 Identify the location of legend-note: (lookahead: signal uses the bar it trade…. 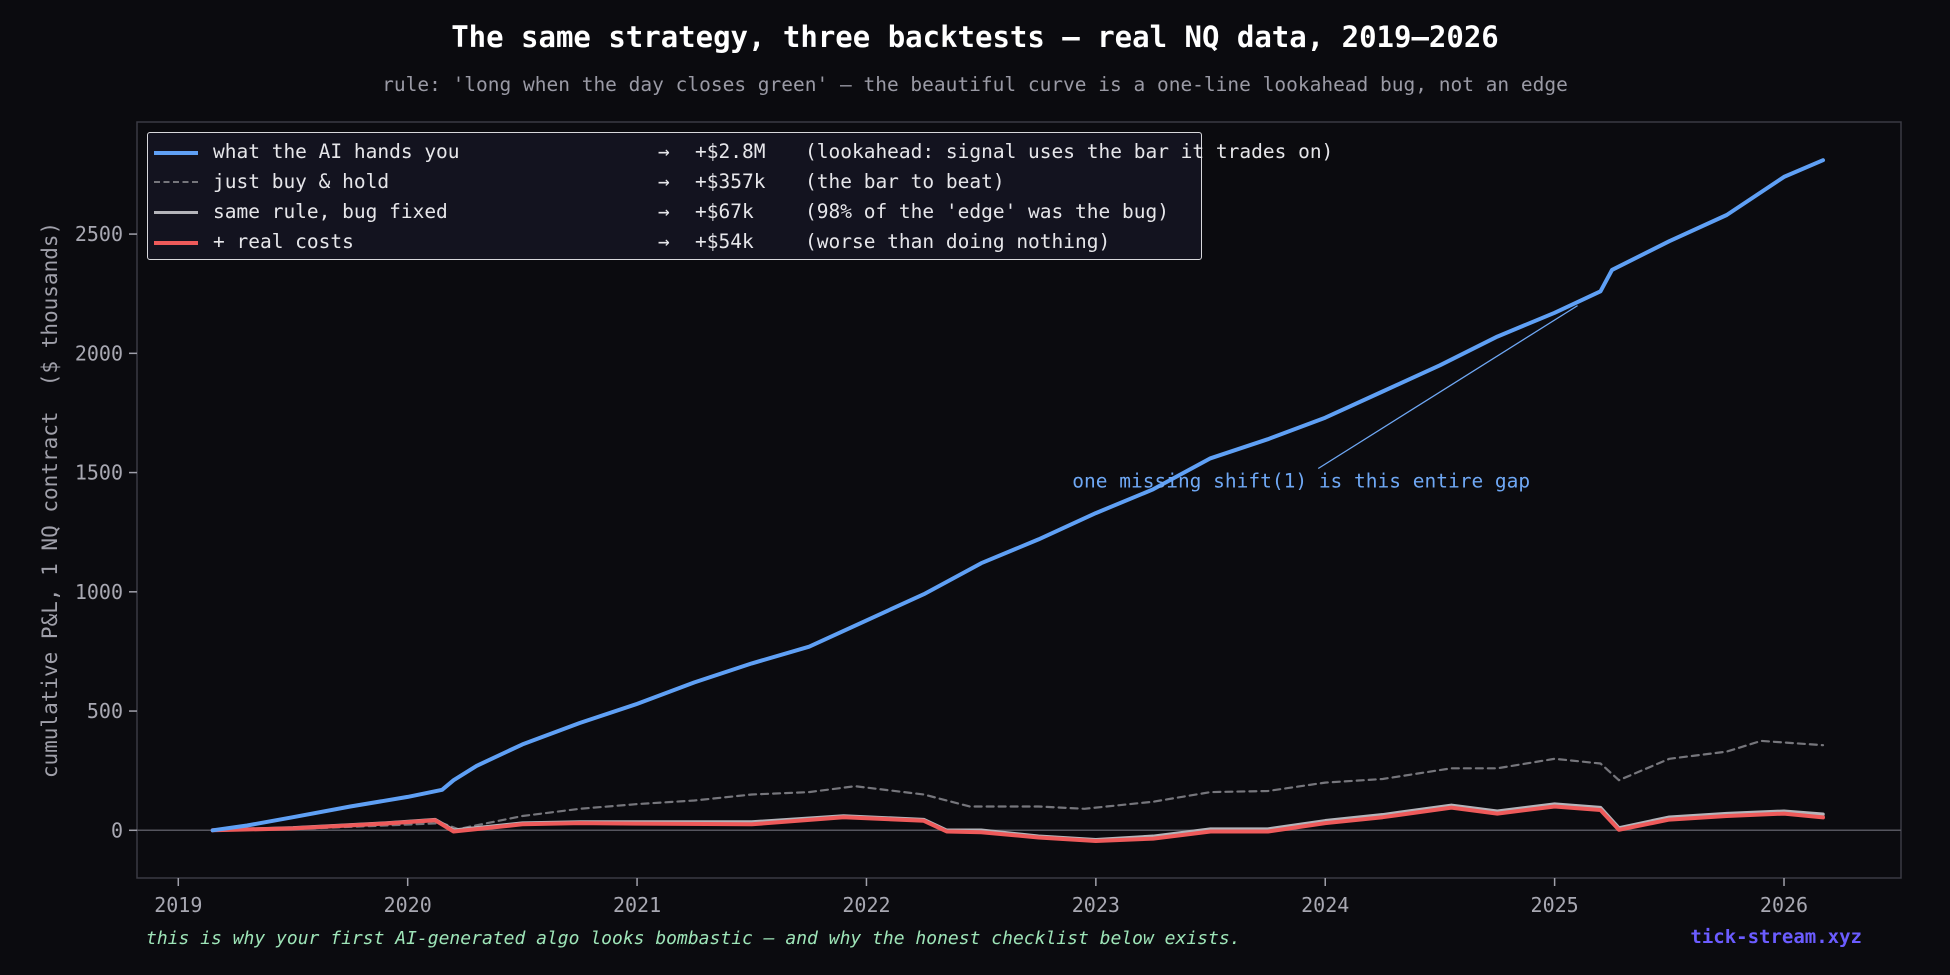
(1069, 151).